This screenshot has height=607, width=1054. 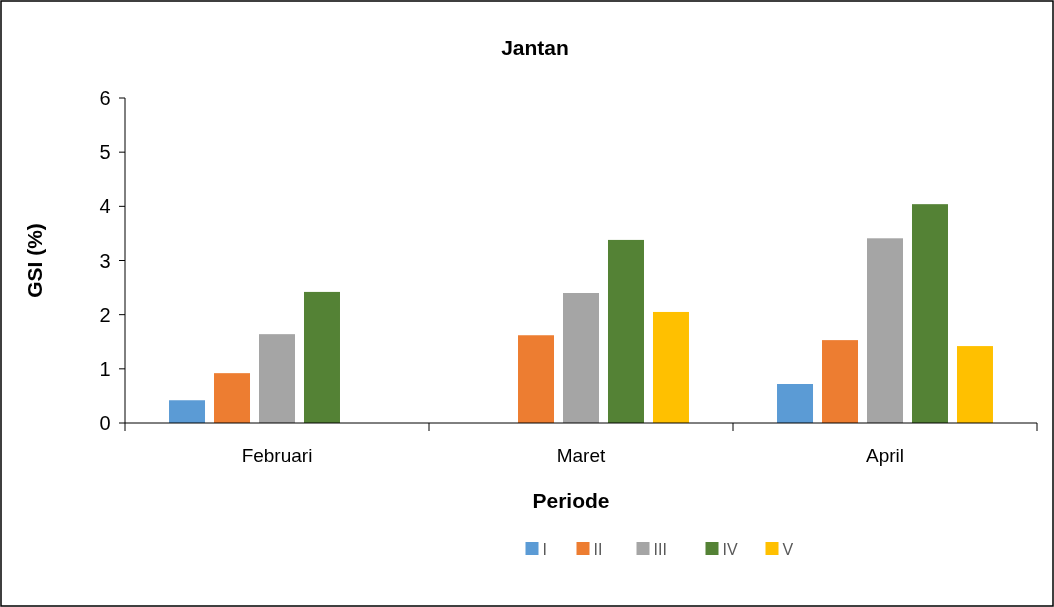 What do you see at coordinates (105, 423) in the screenshot?
I see `y-tick-label: 0` at bounding box center [105, 423].